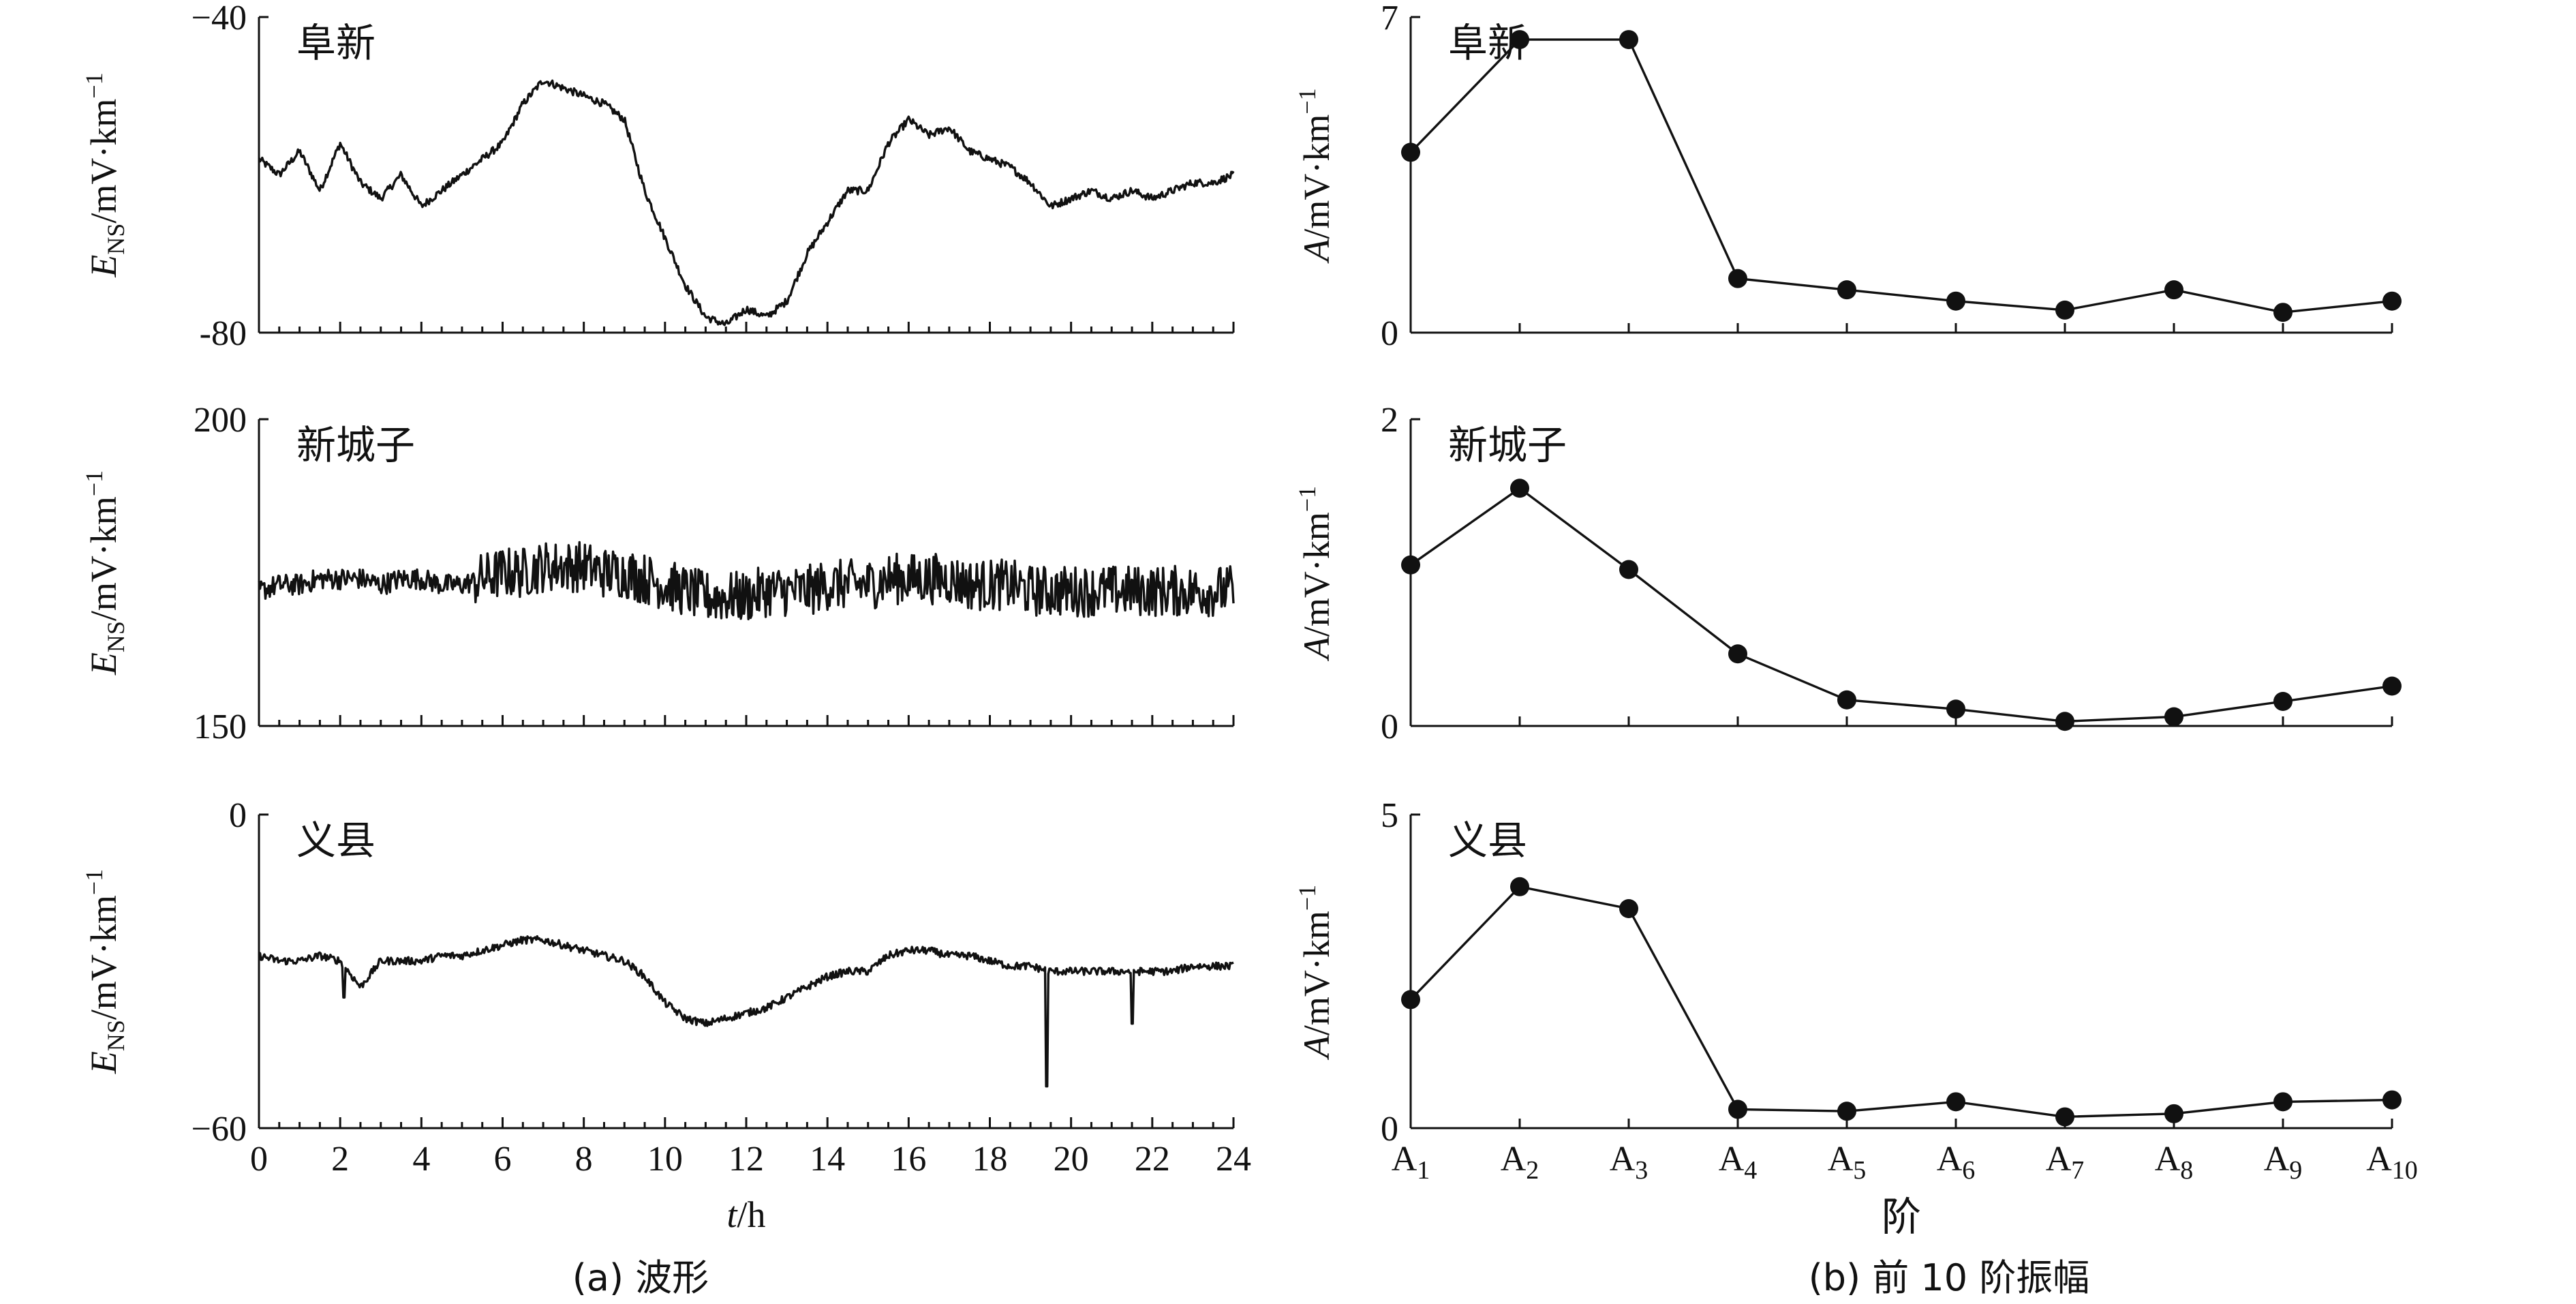 The width and height of the screenshot is (2576, 1304). What do you see at coordinates (1152, 1159) in the screenshot?
I see `x-tick-label-22: 22` at bounding box center [1152, 1159].